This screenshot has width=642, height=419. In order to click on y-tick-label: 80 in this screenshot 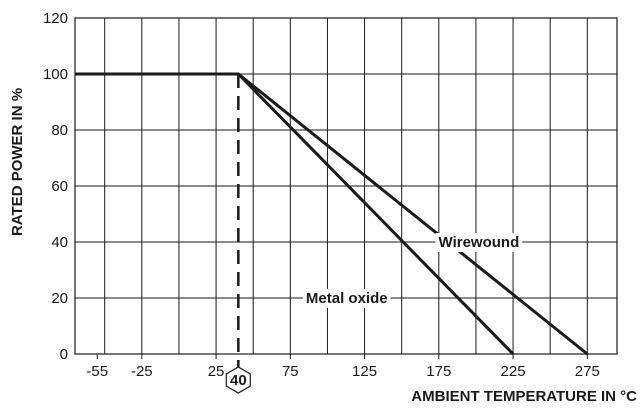, I will do `click(59, 130)`.